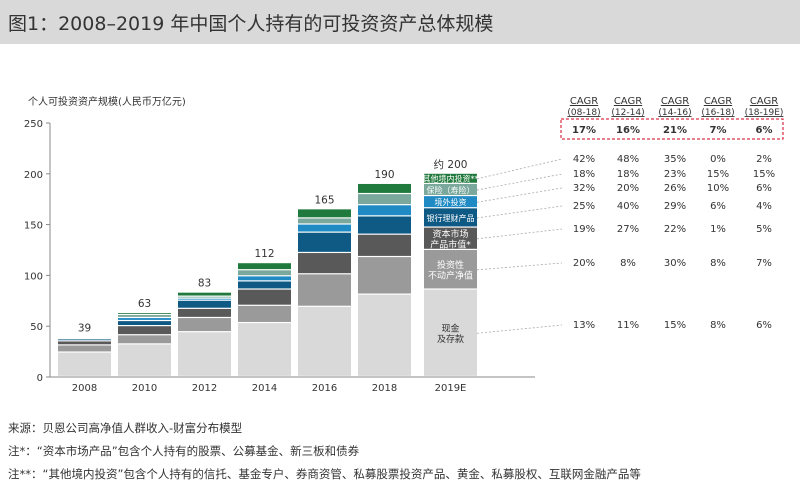 Image resolution: width=800 pixels, height=490 pixels. What do you see at coordinates (584, 206) in the screenshot?
I see `cagr-cell-4-1: 25%` at bounding box center [584, 206].